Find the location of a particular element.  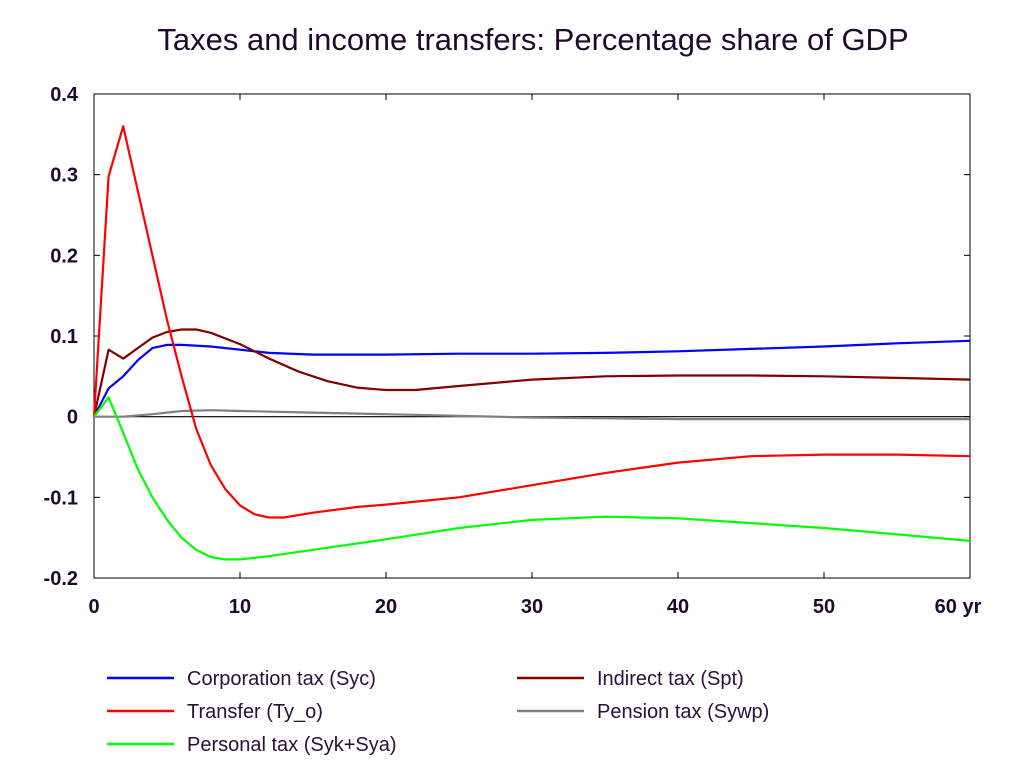

y-tick-label: 0 is located at coordinates (72, 418).